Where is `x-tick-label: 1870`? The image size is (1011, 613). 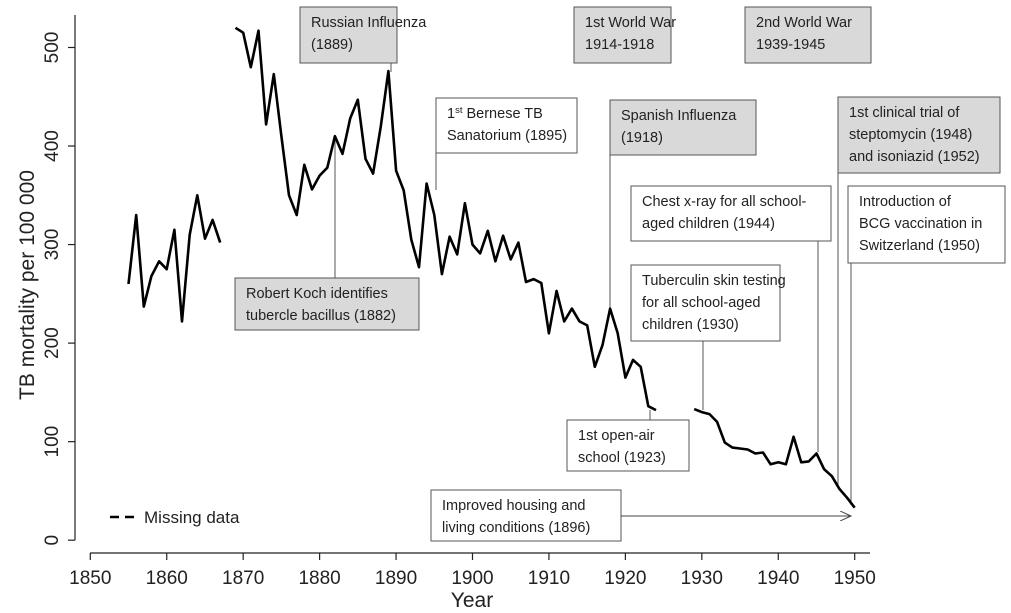
x-tick-label: 1870 is located at coordinates (243, 578).